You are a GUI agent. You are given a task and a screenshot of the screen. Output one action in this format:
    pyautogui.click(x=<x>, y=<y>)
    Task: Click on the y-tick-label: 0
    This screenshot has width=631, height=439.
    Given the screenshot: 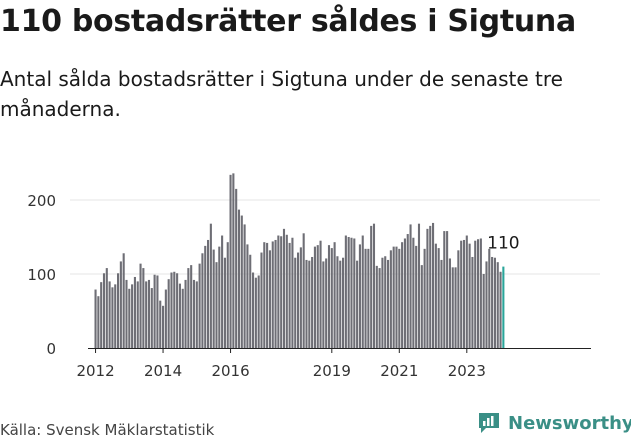 What is the action you would take?
    pyautogui.click(x=51, y=349)
    